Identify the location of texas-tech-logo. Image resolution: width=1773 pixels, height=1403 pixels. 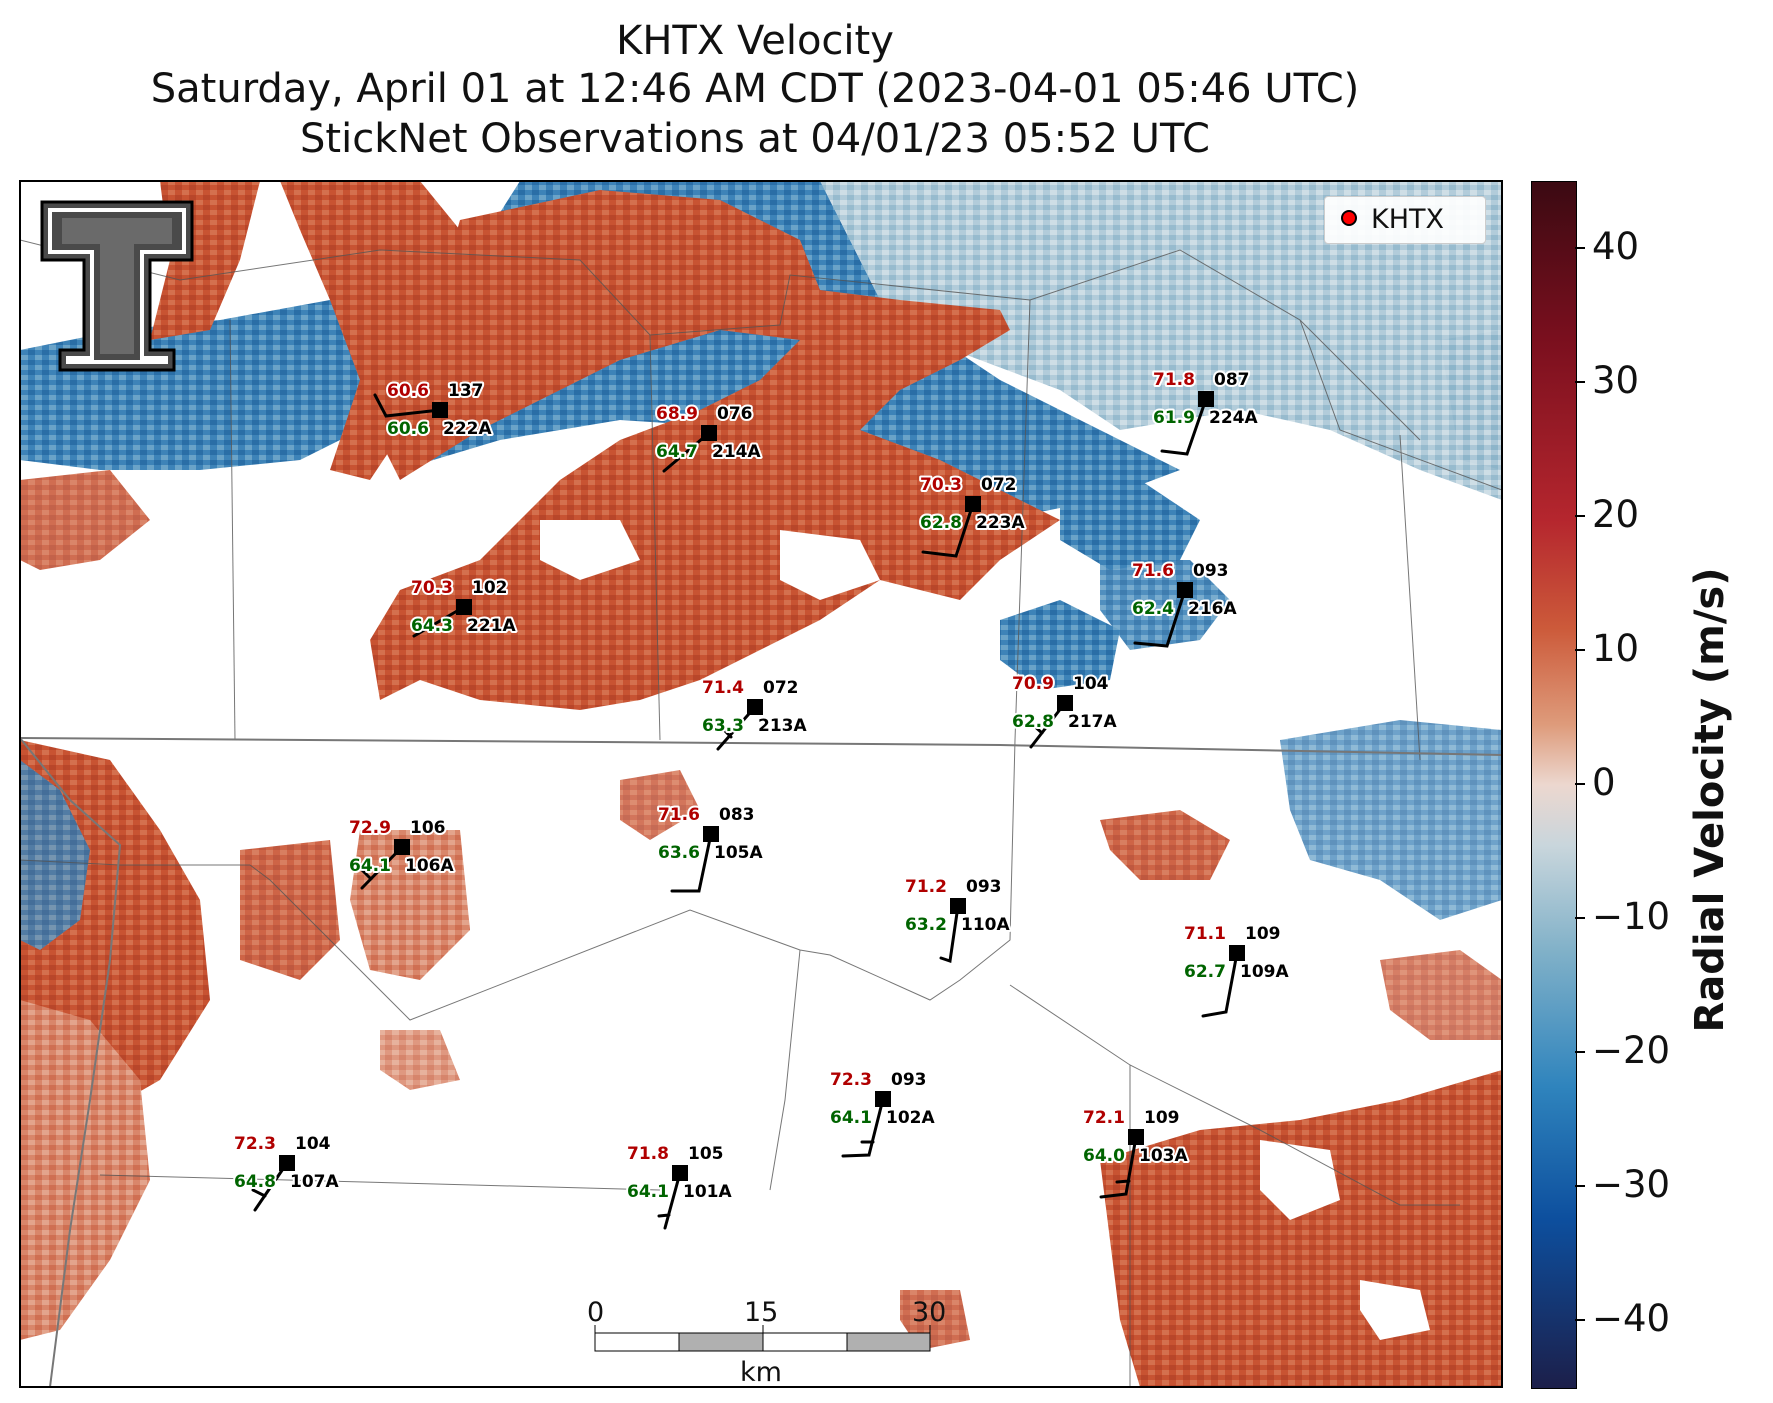
(117, 286).